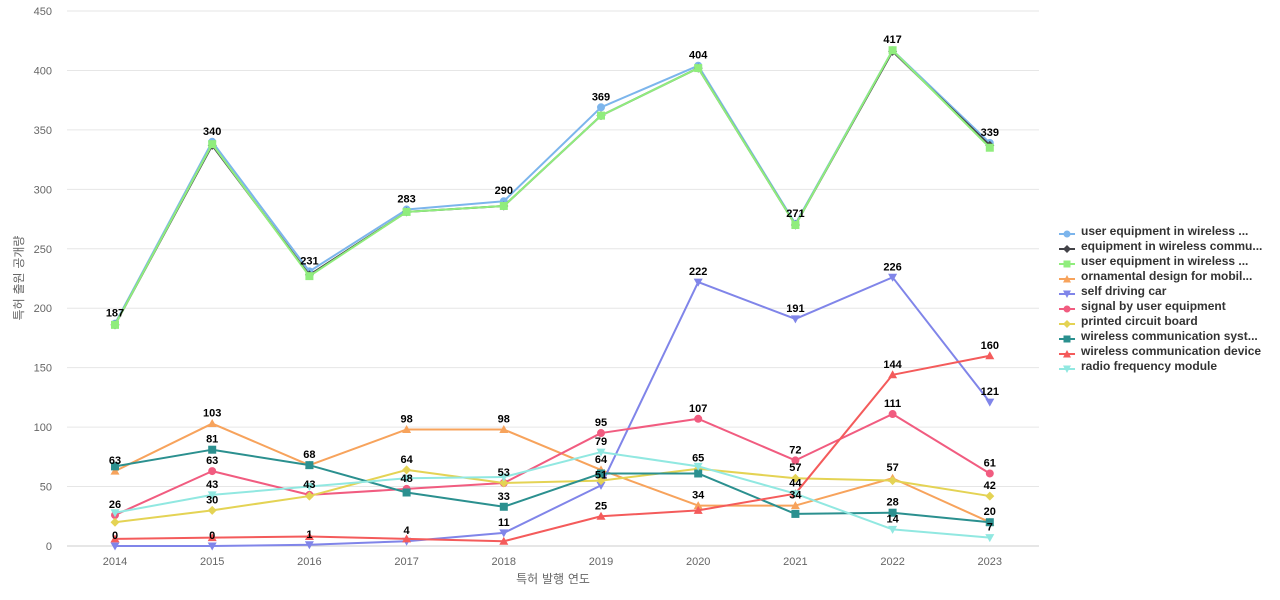  Describe the element at coordinates (1124, 290) in the screenshot. I see `legend-label: self driving car` at that location.